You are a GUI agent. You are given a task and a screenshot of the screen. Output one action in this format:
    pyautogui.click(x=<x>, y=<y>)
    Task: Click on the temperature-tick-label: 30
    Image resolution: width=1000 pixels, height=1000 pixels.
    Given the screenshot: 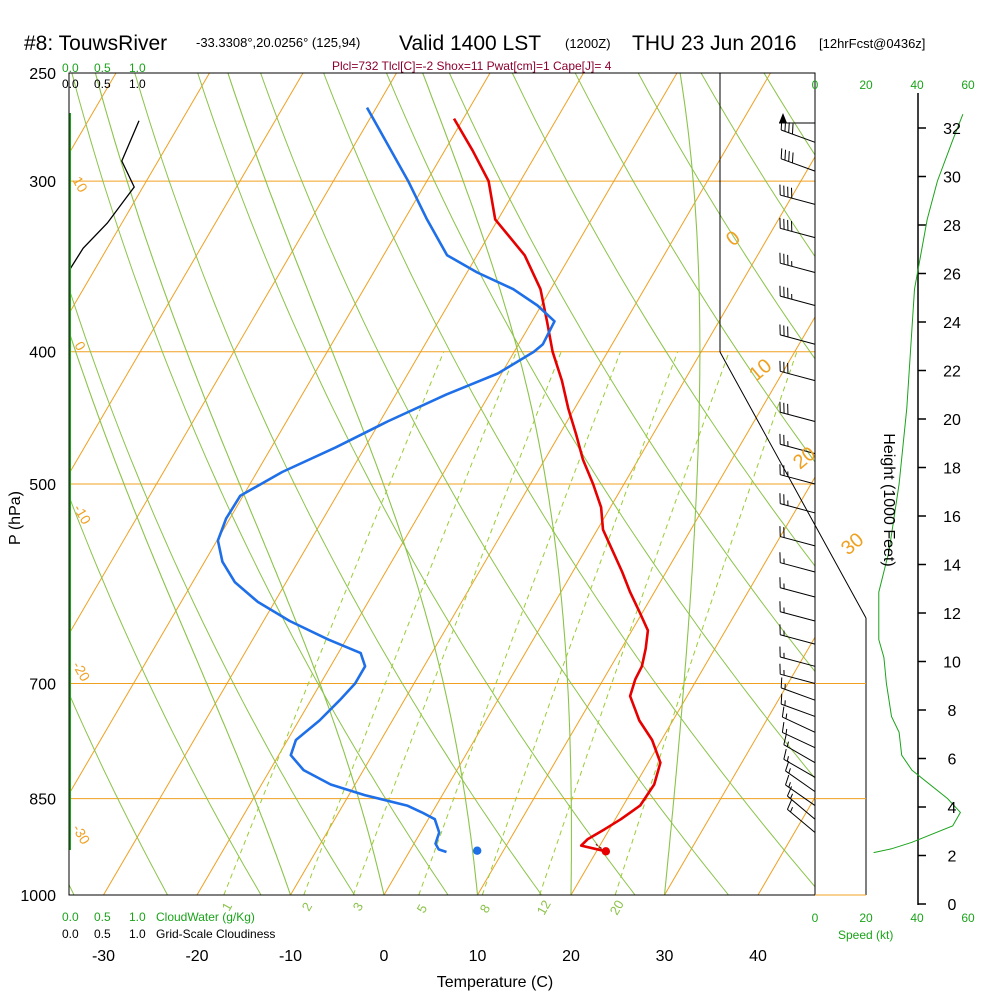 What is the action you would take?
    pyautogui.click(x=665, y=956)
    